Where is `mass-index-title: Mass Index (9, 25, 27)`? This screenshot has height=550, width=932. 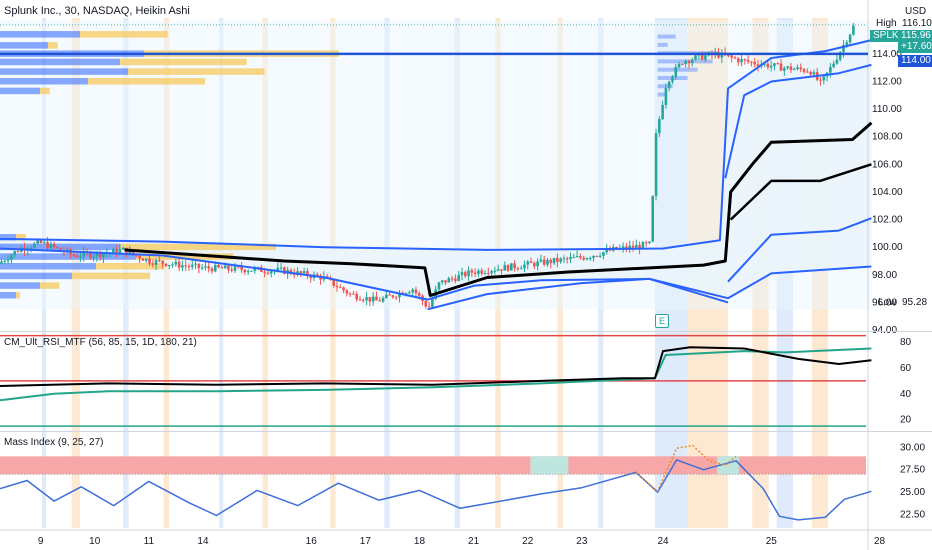 mass-index-title: Mass Index (9, 25, 27) is located at coordinates (54, 442).